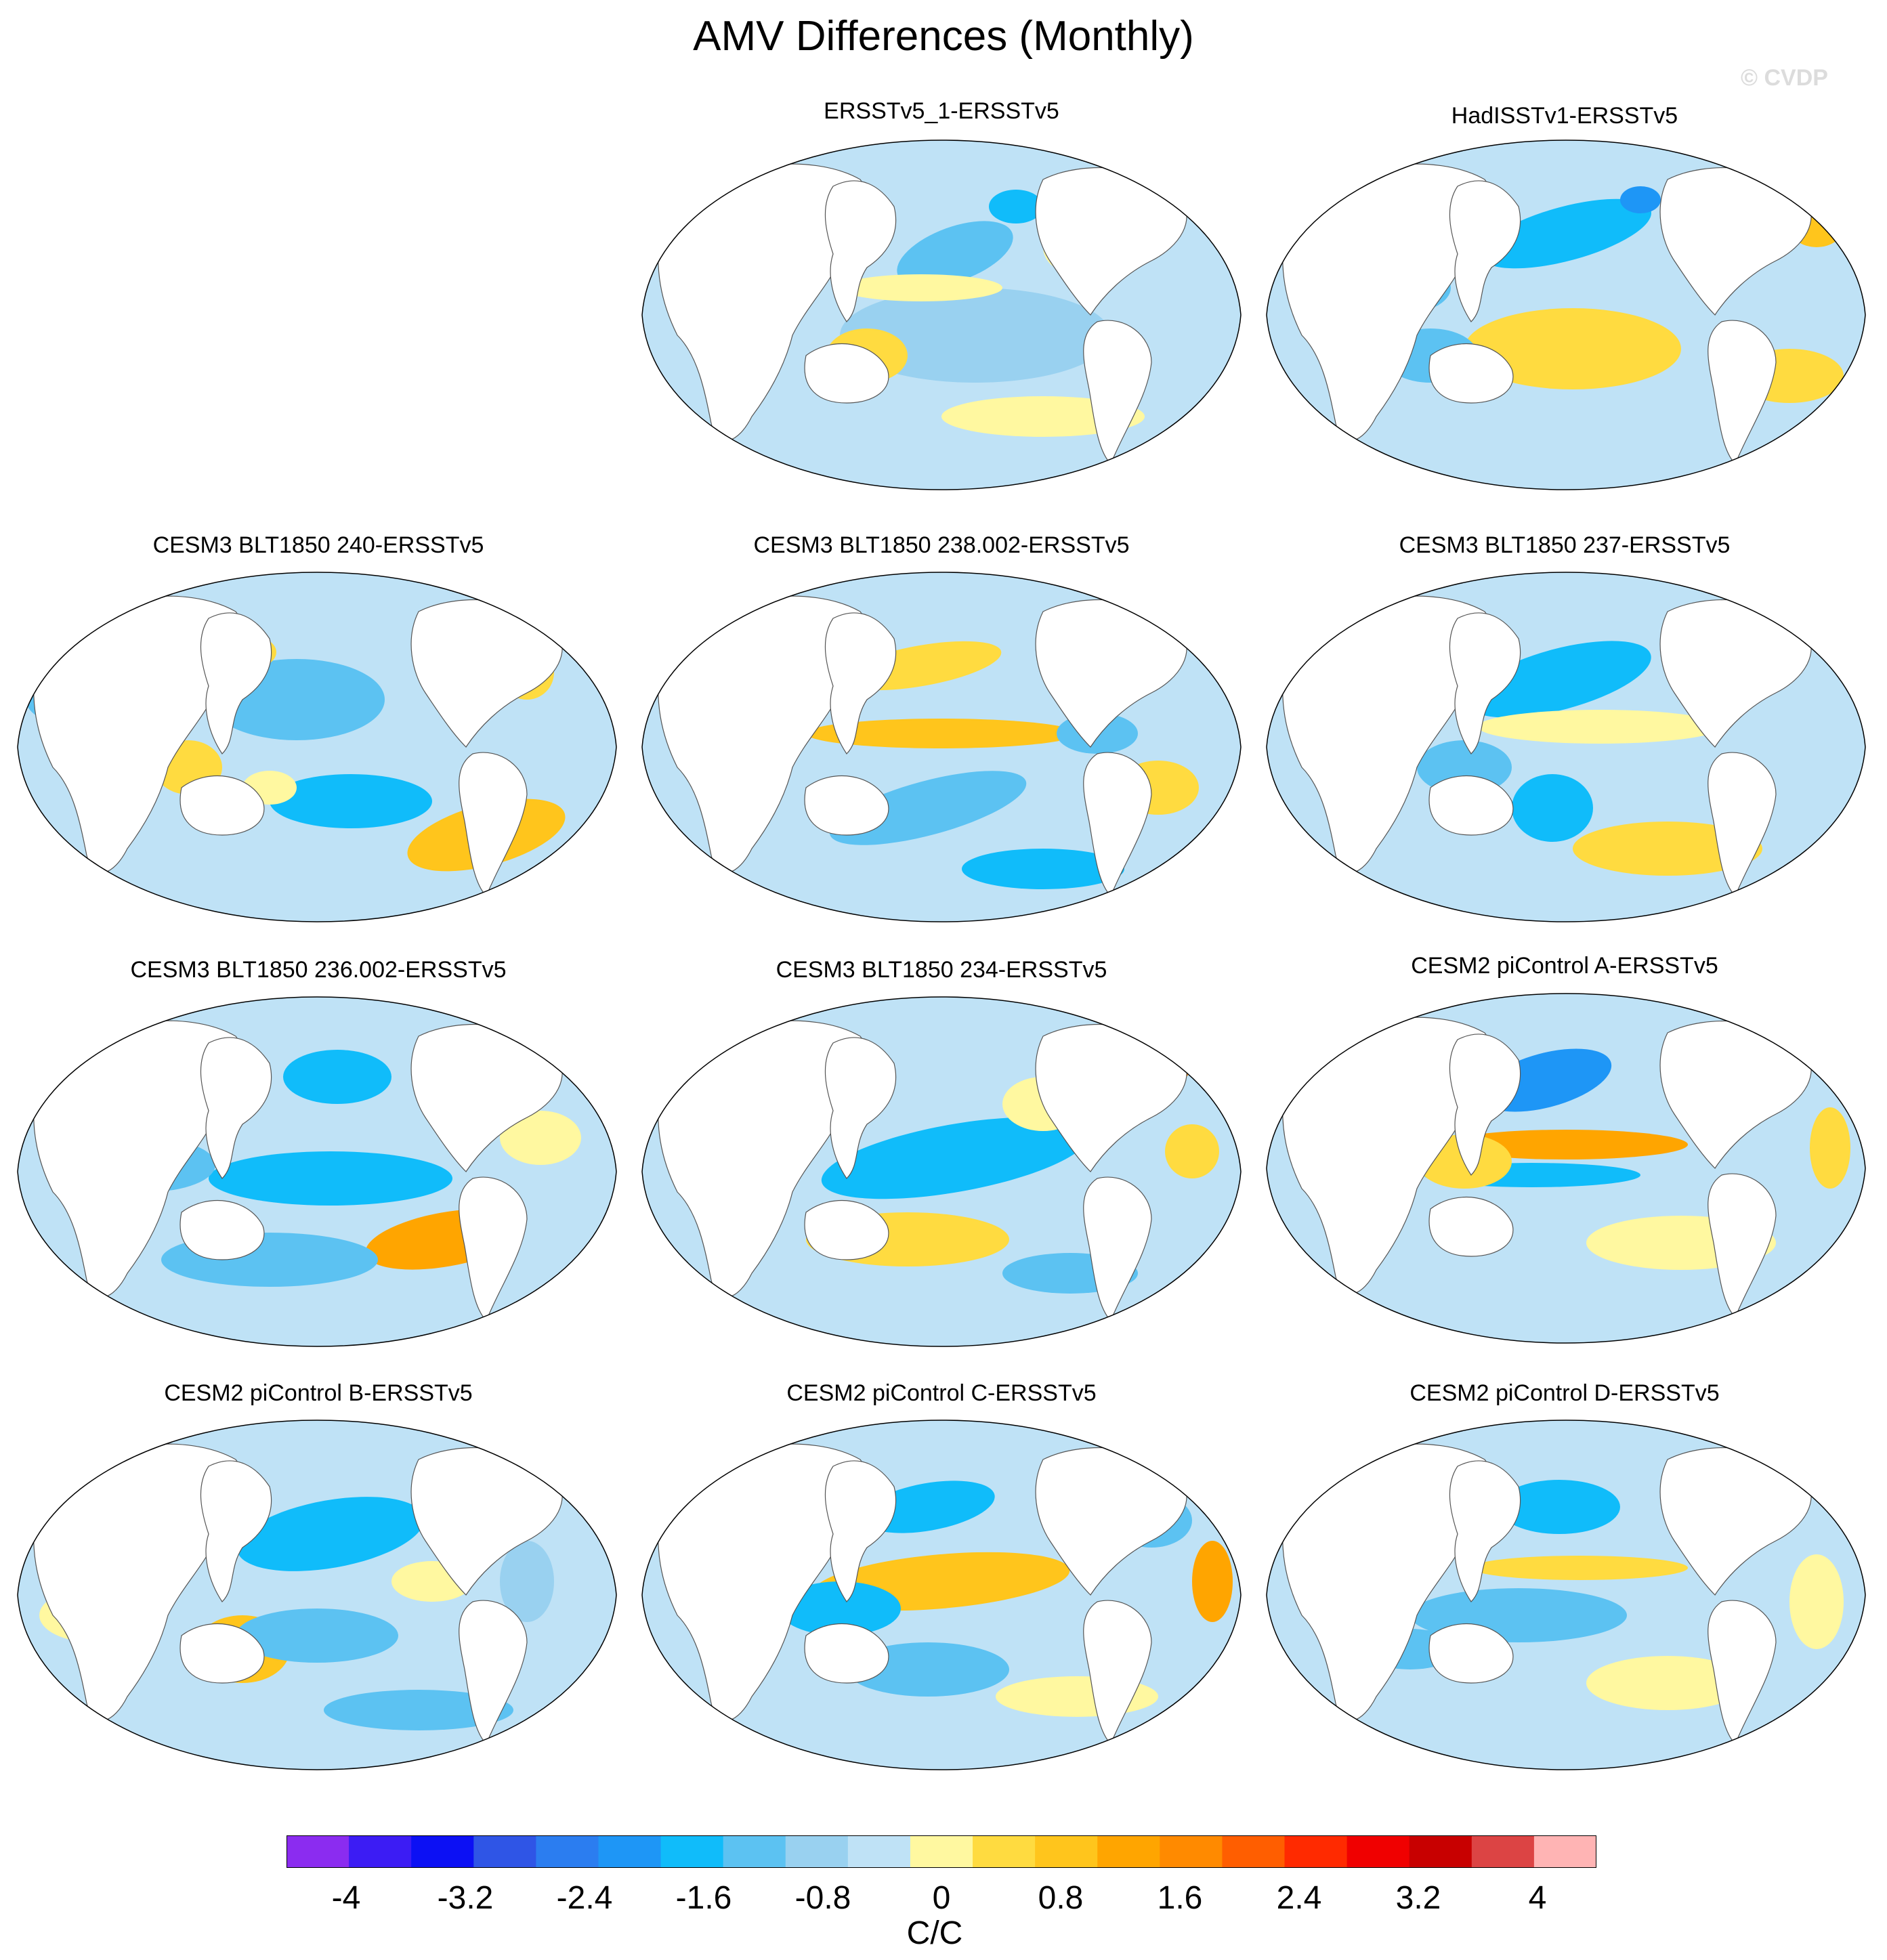 The width and height of the screenshot is (1887, 1960). Describe the element at coordinates (318, 970) in the screenshot. I see `panel-title-blt1850-236-002: CESM3 BLT1850 236.002-ERSSTv5` at that location.